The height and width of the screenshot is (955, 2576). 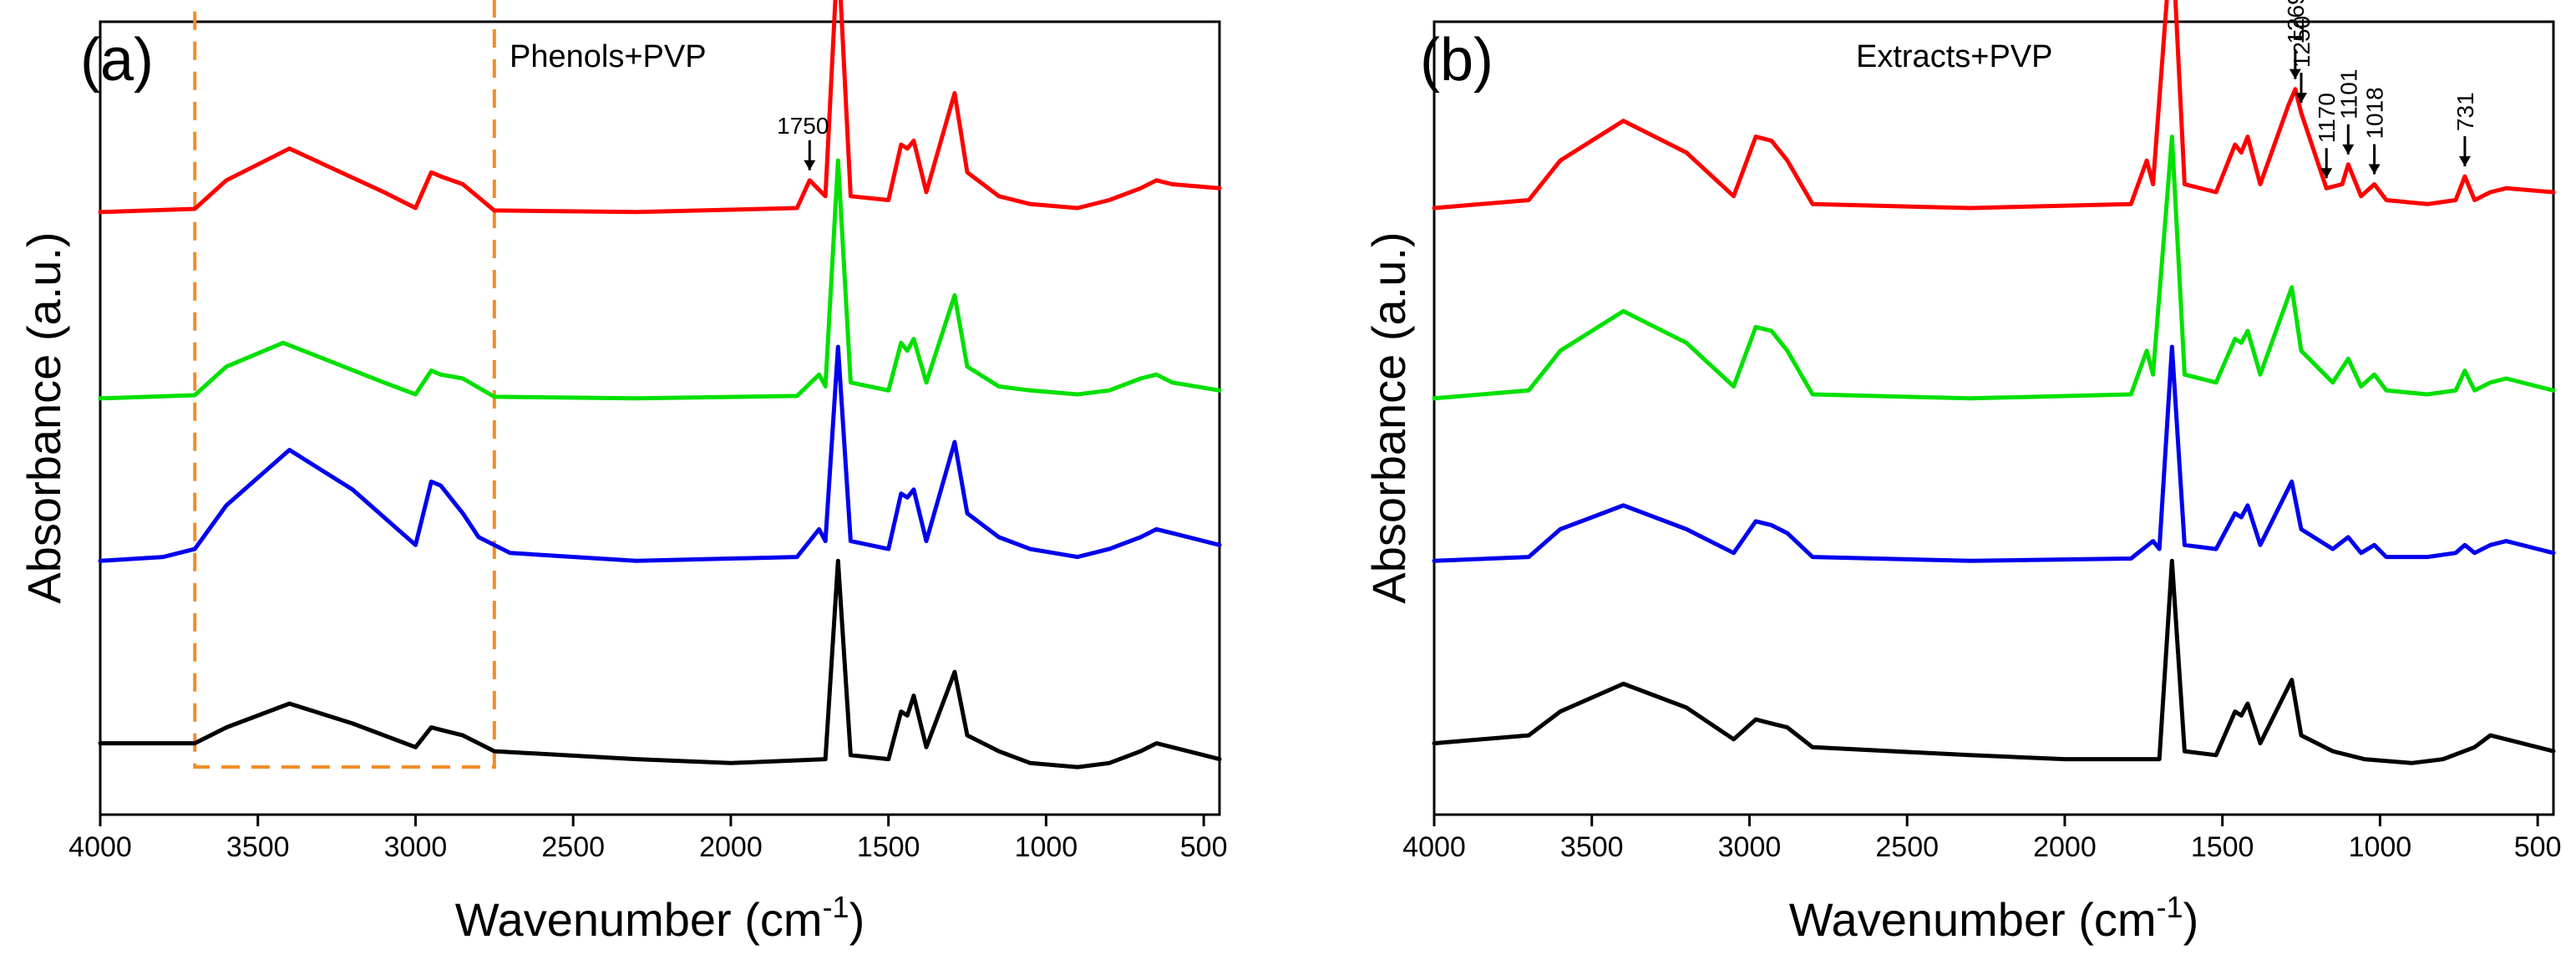 What do you see at coordinates (1456, 60) in the screenshot?
I see `panel-b-label: (b)` at bounding box center [1456, 60].